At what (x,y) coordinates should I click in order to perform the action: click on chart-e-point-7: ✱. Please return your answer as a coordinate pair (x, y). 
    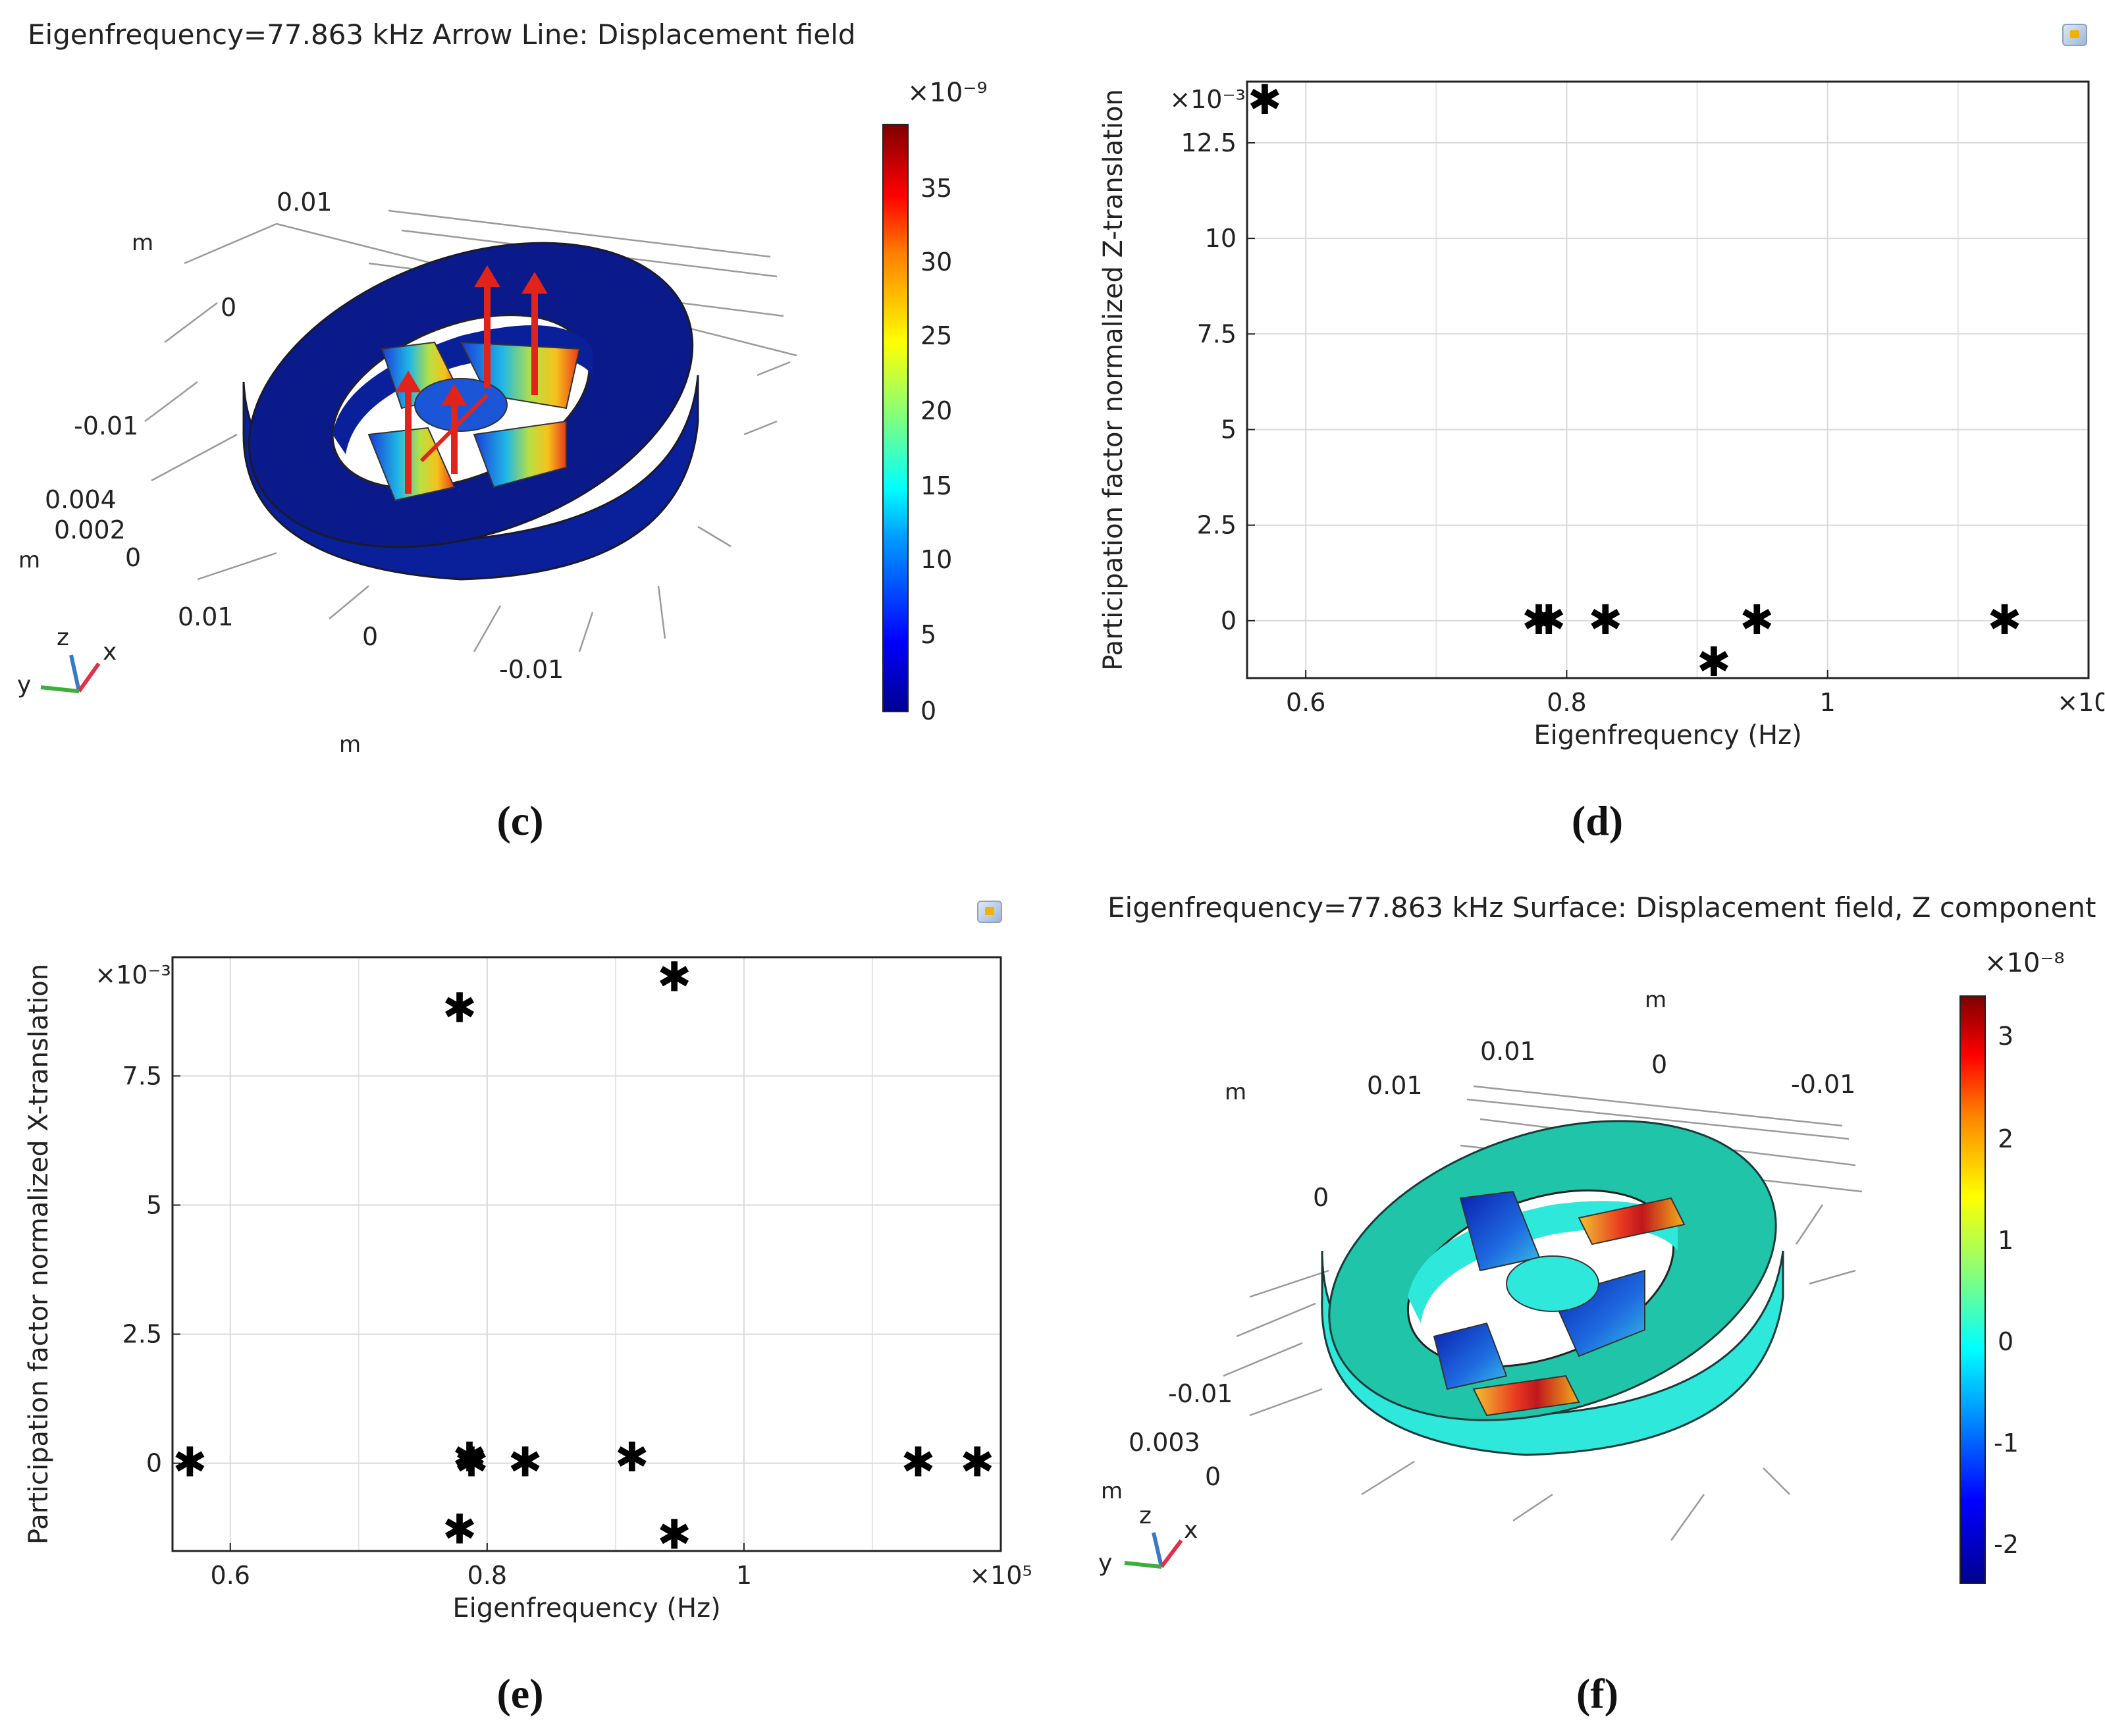
    Looking at the image, I should click on (674, 977).